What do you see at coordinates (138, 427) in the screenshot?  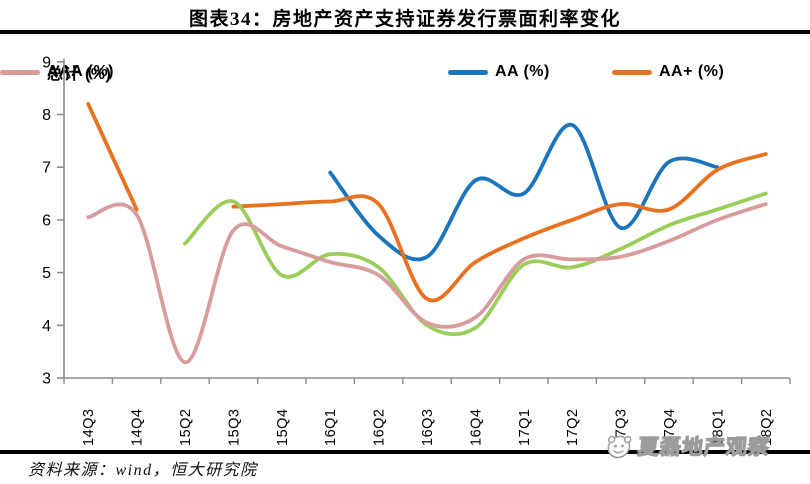 I see `x-tick-label: 14Q4` at bounding box center [138, 427].